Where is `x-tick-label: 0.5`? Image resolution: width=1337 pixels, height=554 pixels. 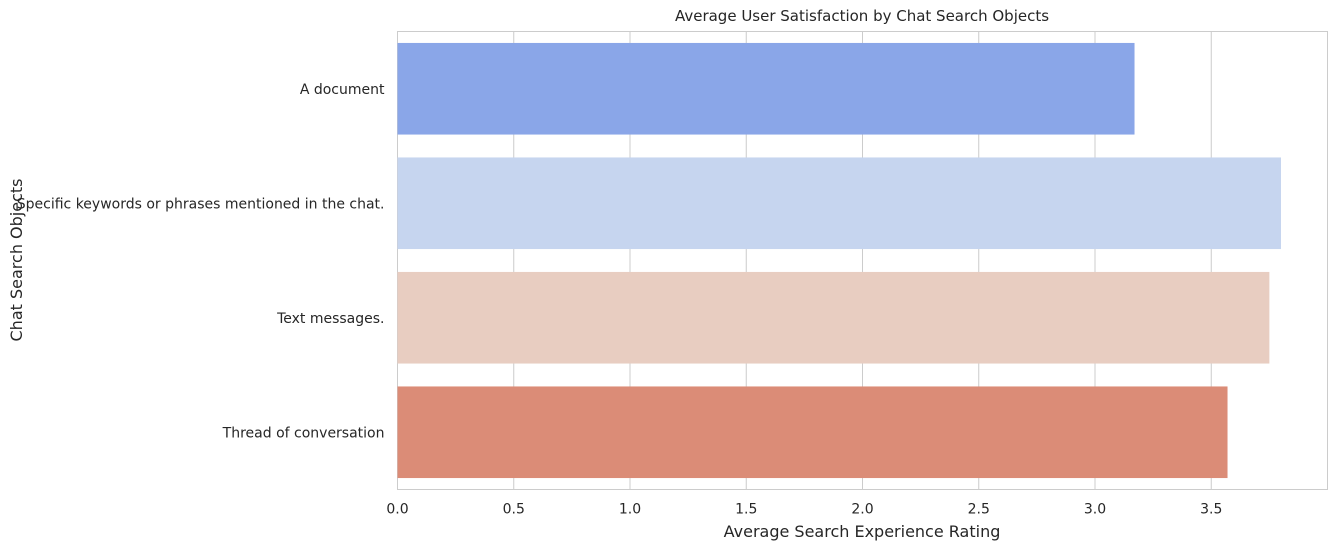 x-tick-label: 0.5 is located at coordinates (514, 510).